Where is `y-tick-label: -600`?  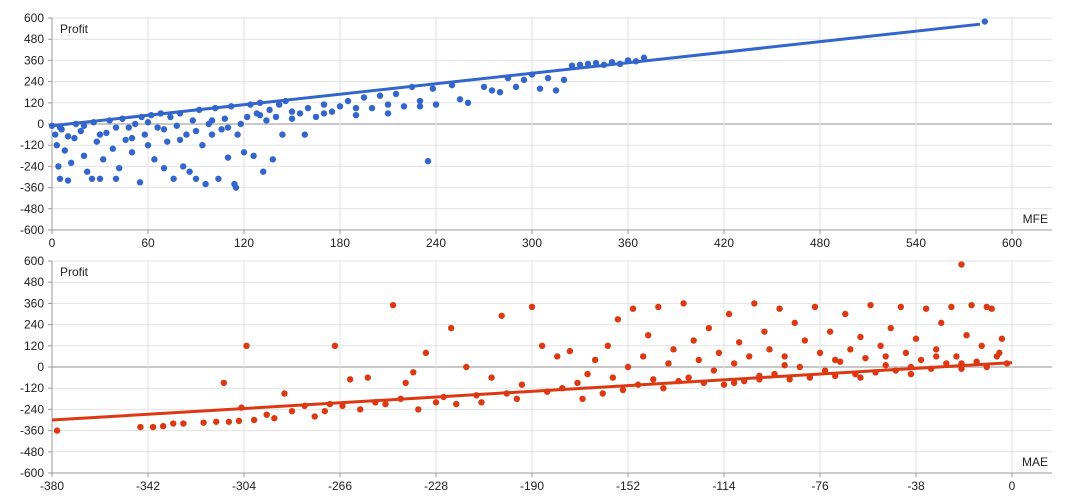 y-tick-label: -600 is located at coordinates (32, 473).